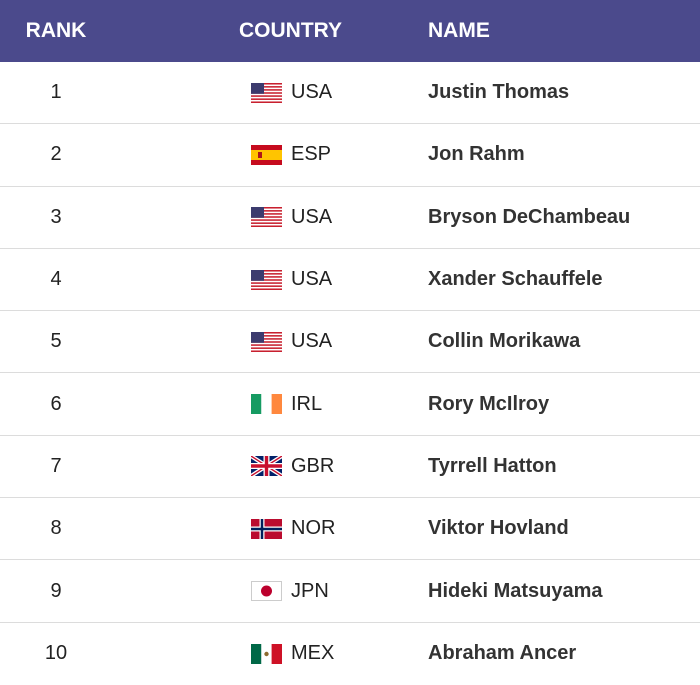  What do you see at coordinates (313, 465) in the screenshot?
I see `country-cell: GBR` at bounding box center [313, 465].